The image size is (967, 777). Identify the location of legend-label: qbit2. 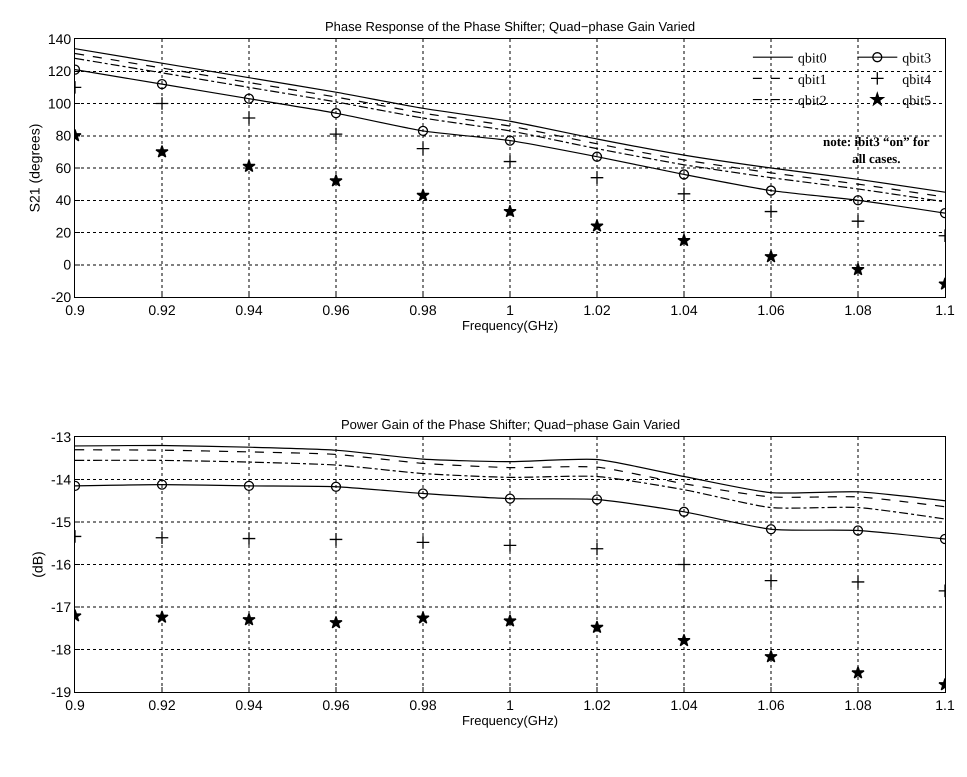
(812, 102).